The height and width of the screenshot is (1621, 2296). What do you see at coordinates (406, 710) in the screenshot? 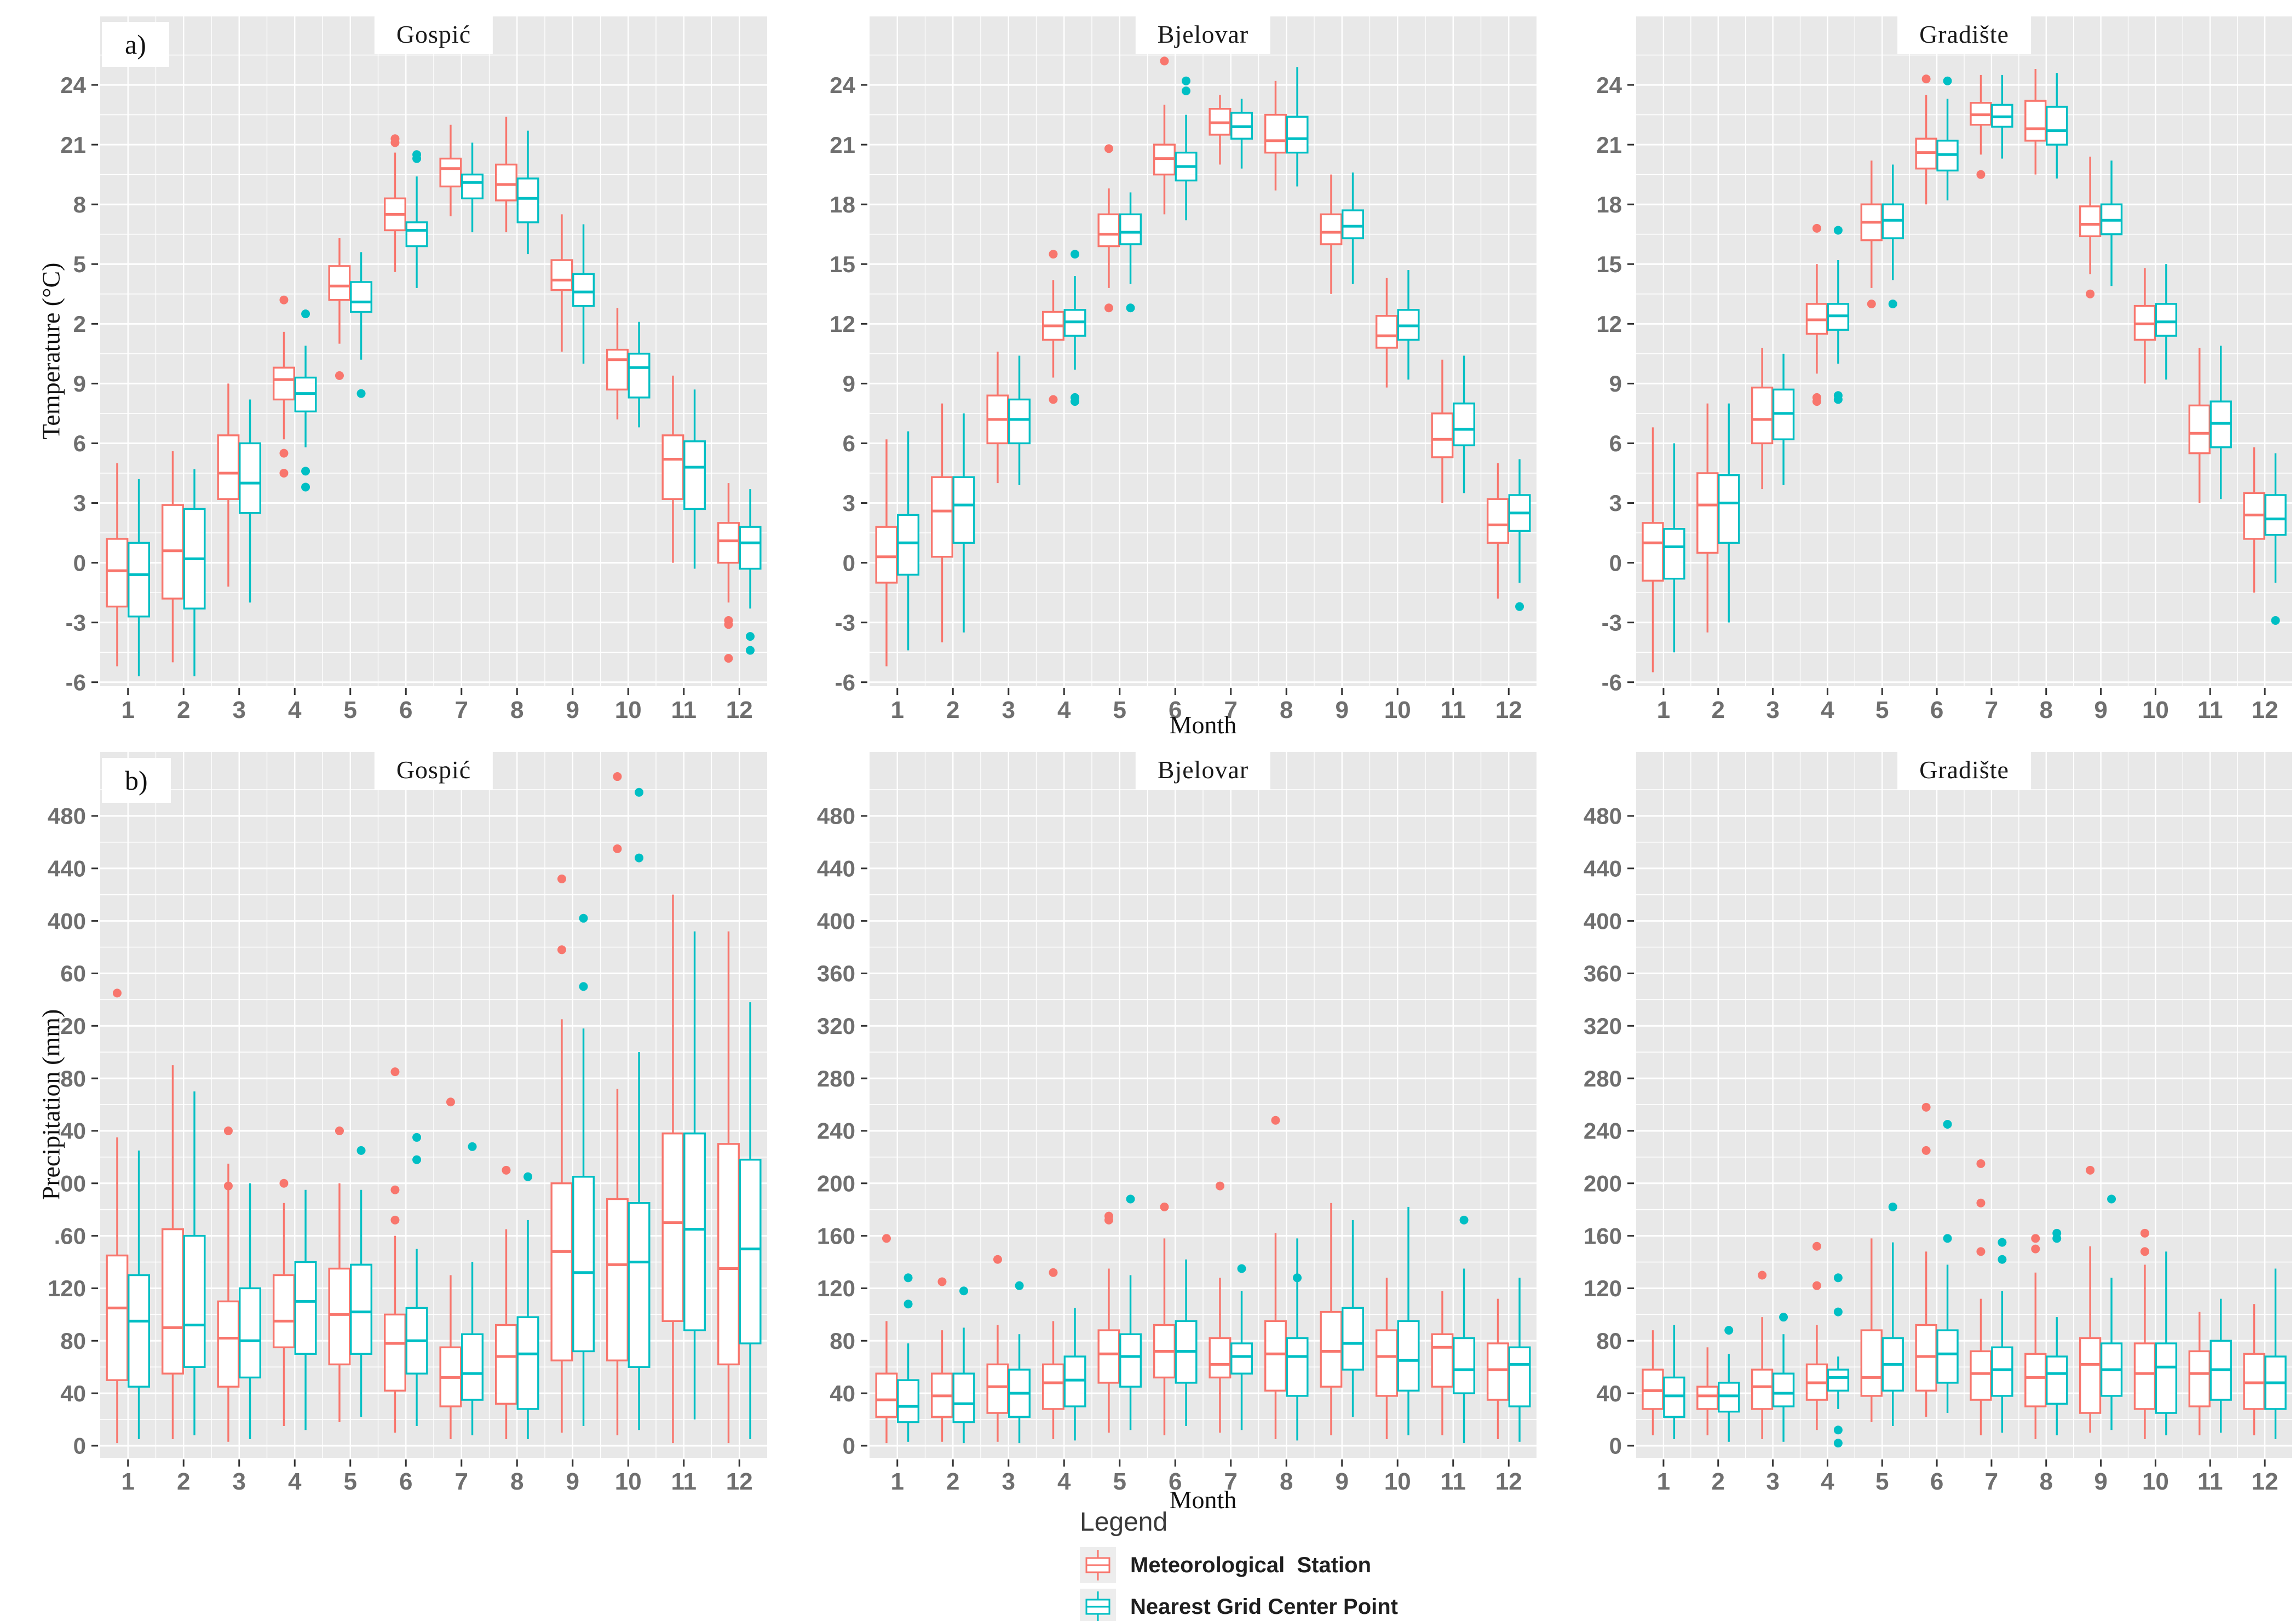
I see `x-tick-label: 6` at bounding box center [406, 710].